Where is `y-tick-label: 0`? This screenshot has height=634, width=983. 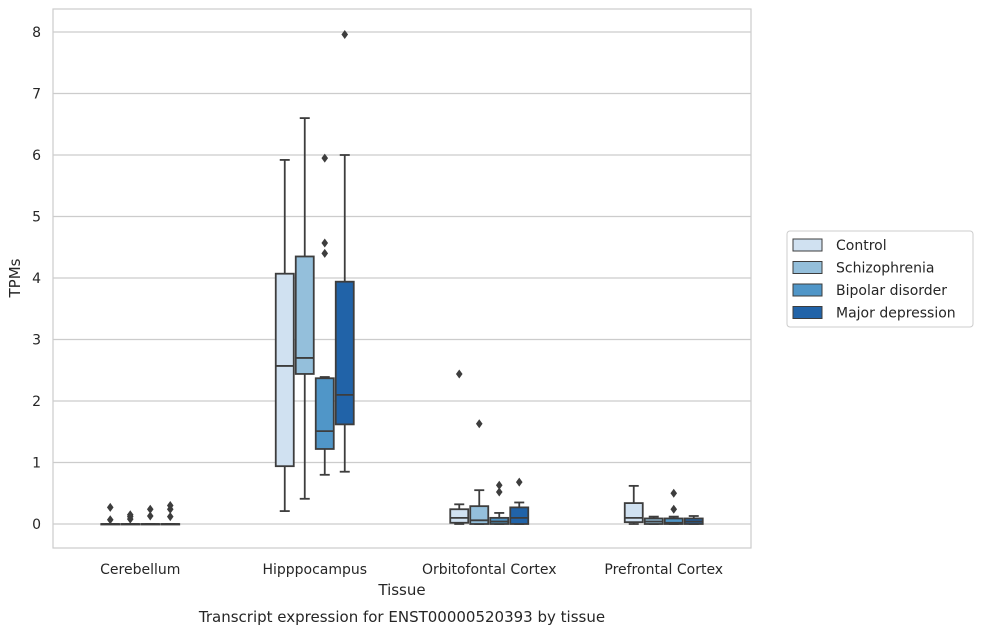
y-tick-label: 0 is located at coordinates (36, 525).